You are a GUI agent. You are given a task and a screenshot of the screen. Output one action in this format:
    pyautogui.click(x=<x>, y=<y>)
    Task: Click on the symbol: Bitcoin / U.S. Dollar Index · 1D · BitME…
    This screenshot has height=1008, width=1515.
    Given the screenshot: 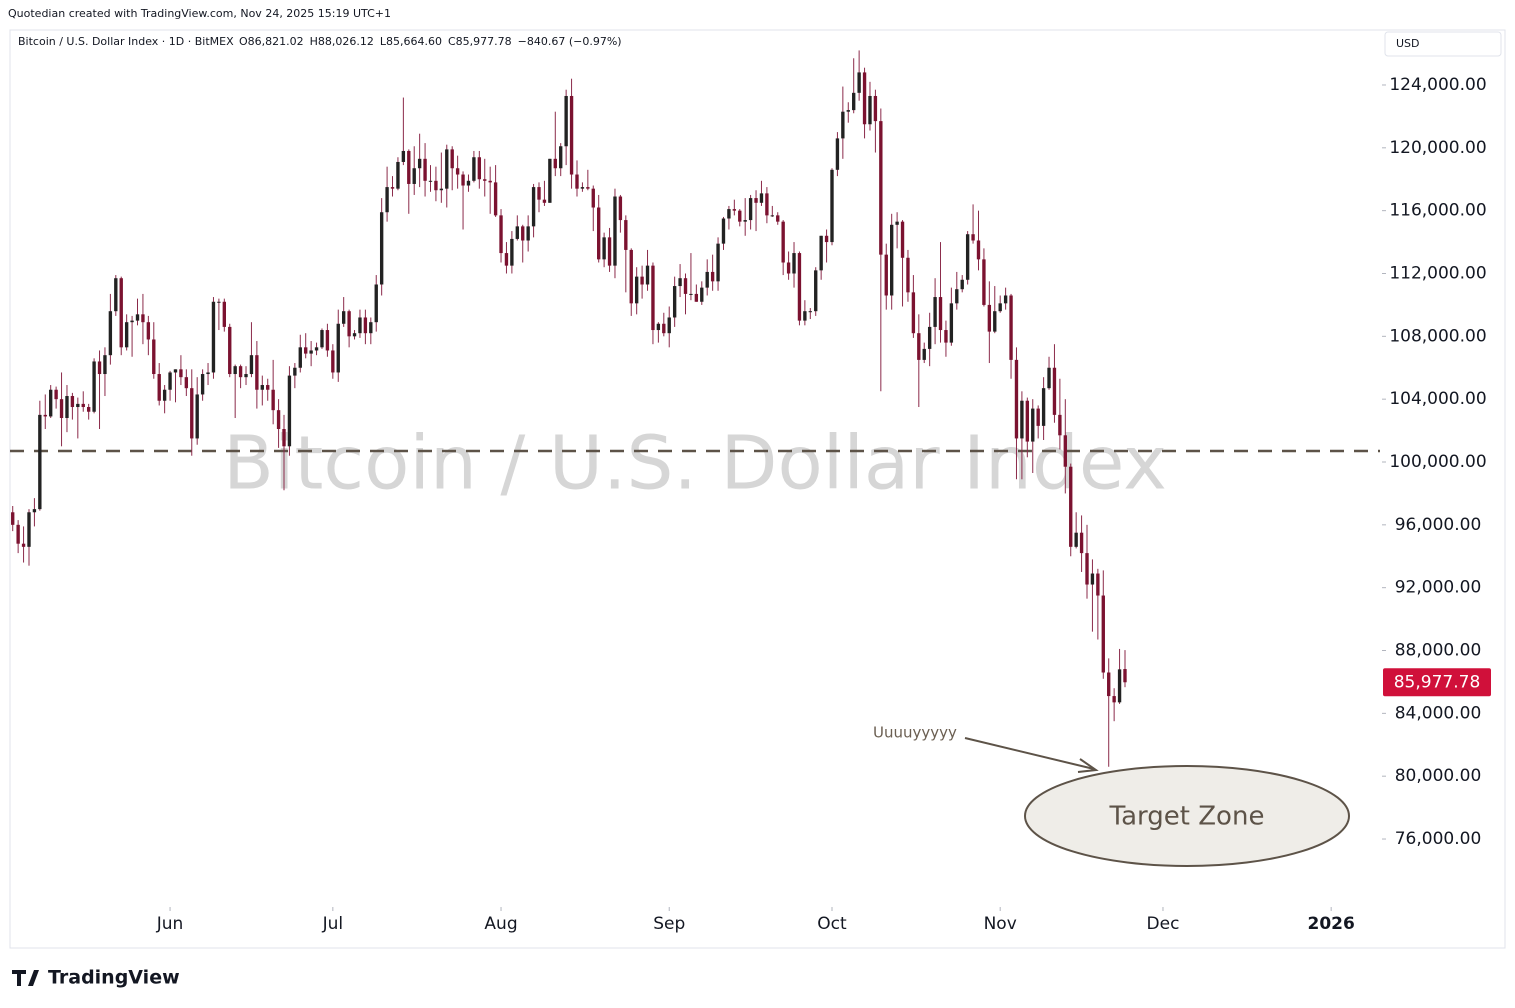 What is the action you would take?
    pyautogui.click(x=126, y=41)
    